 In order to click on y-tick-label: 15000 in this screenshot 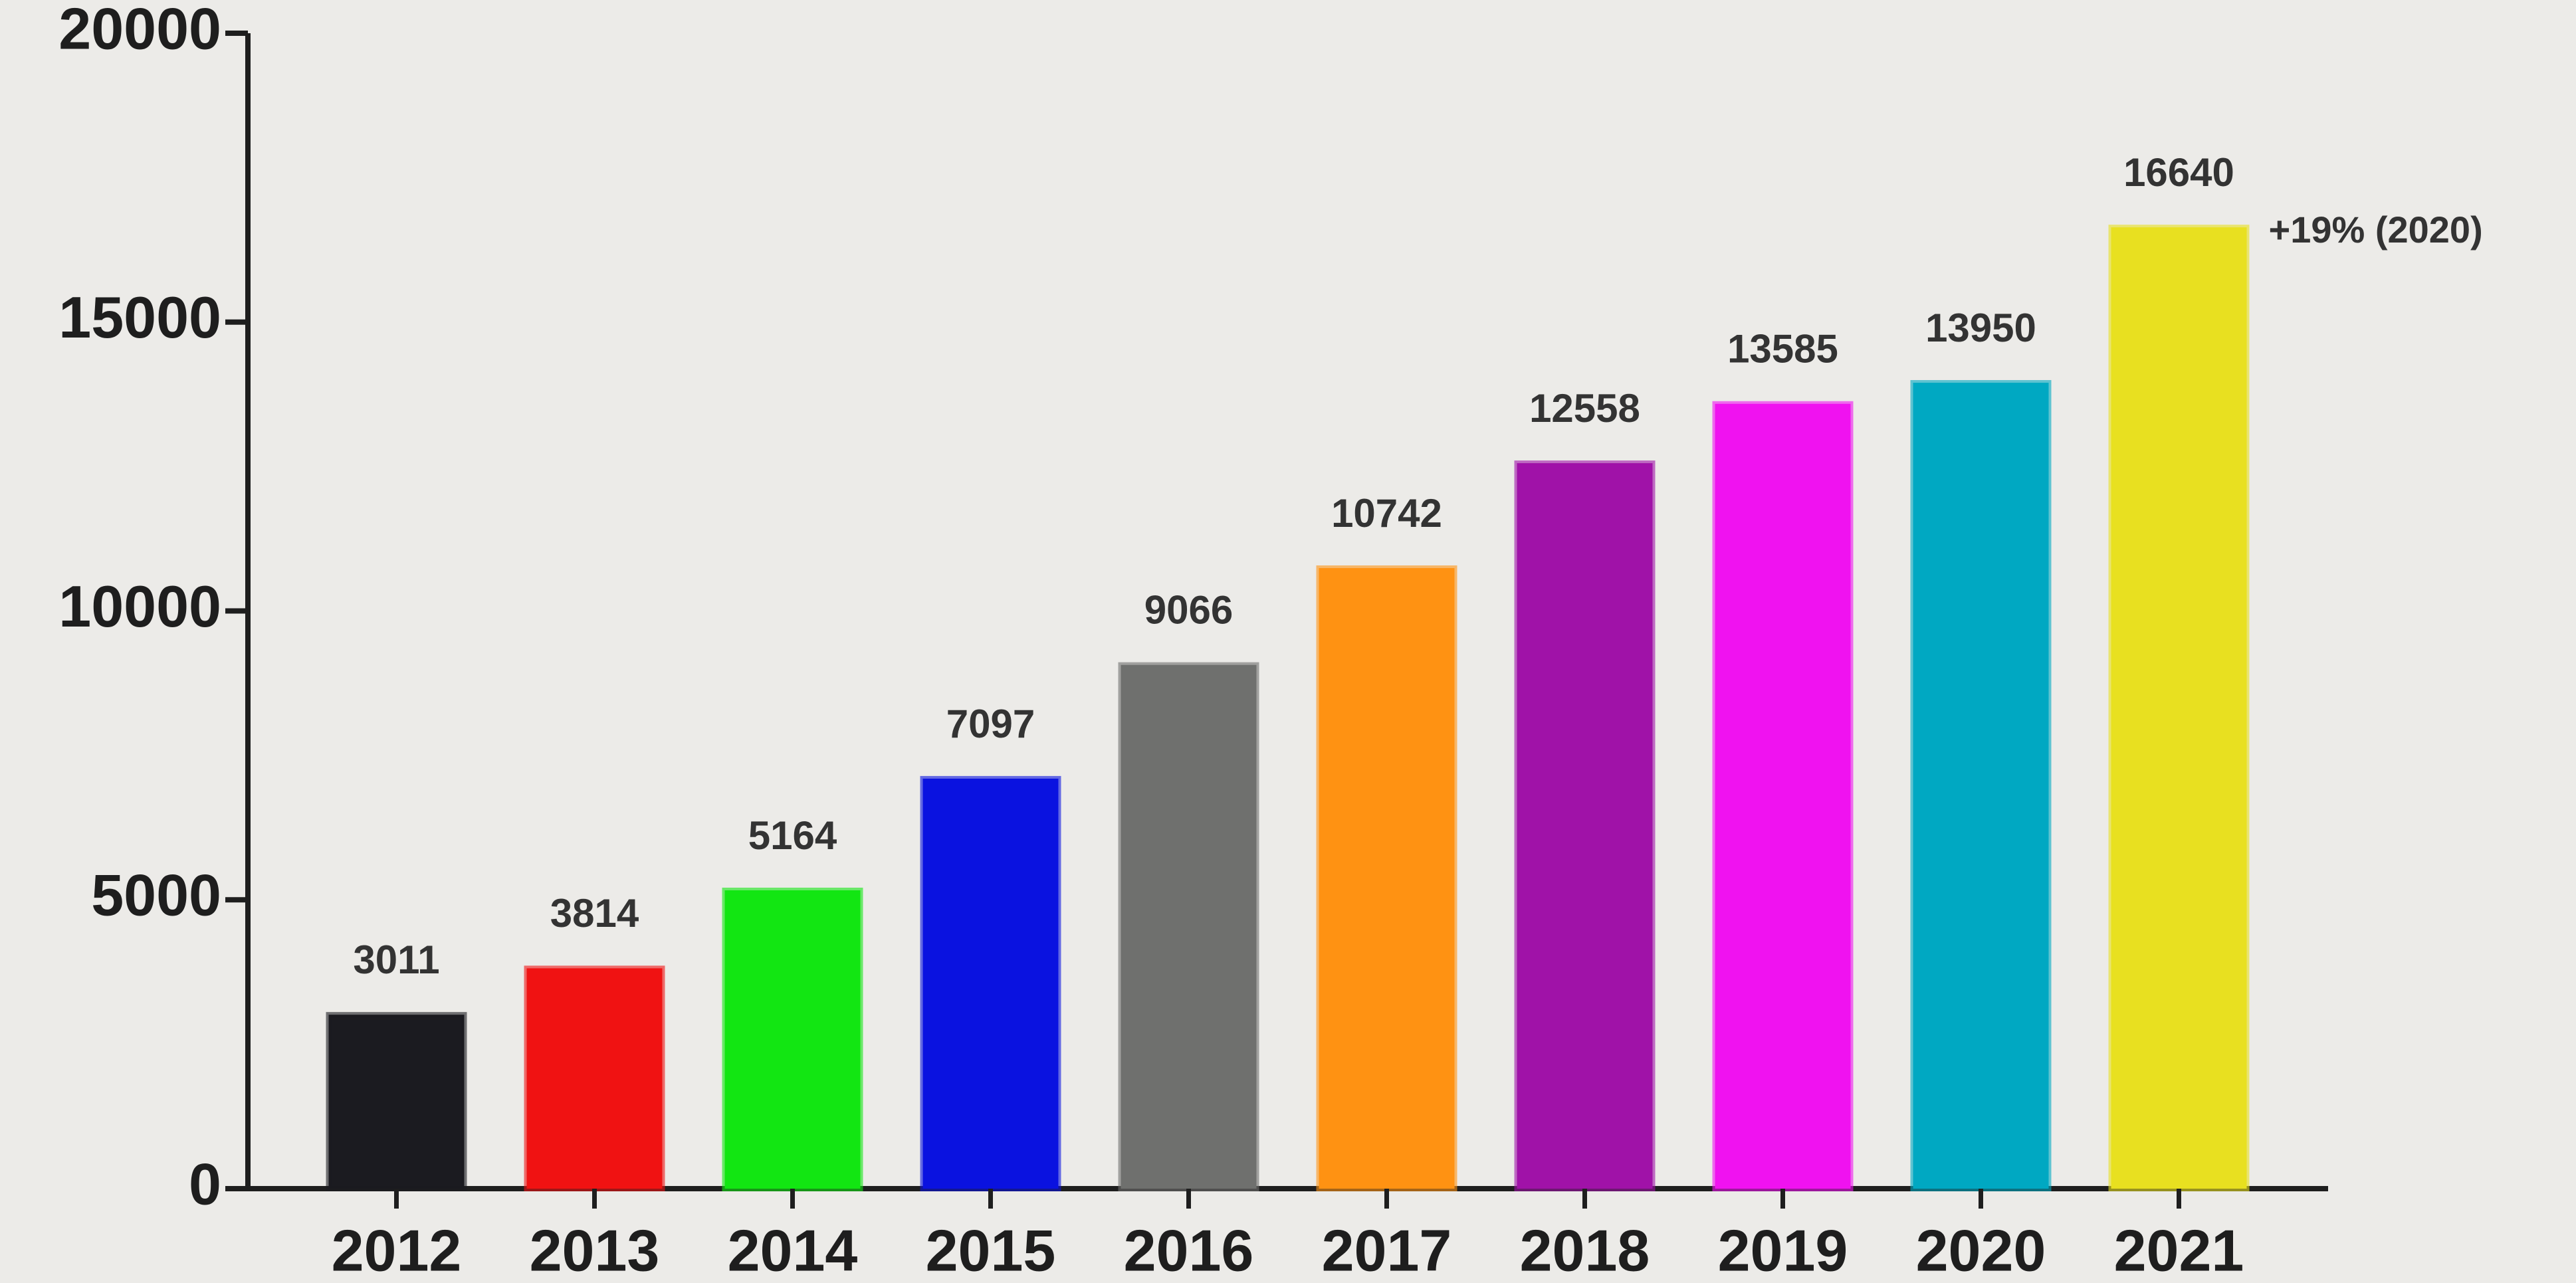, I will do `click(139, 317)`.